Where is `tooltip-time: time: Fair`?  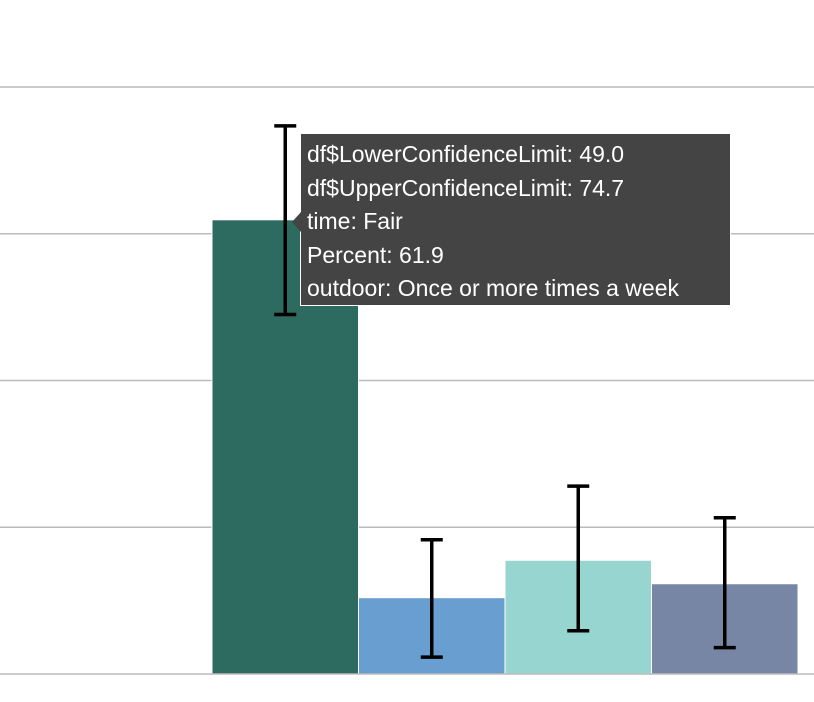
tooltip-time: time: Fair is located at coordinates (355, 221).